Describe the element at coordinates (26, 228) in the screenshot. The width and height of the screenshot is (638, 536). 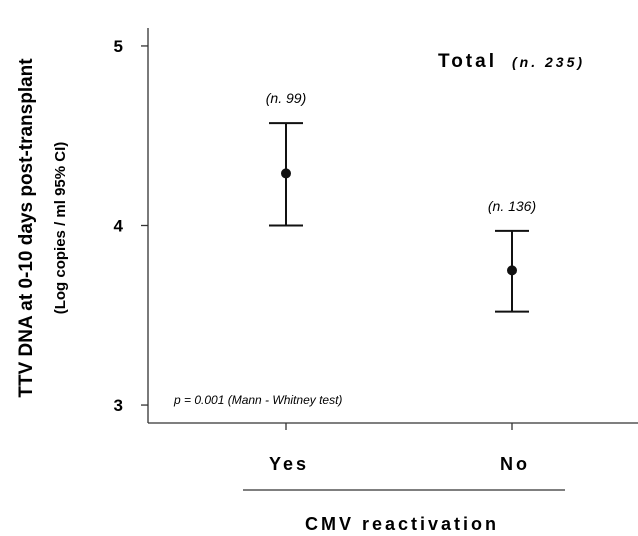
I see `y-axis-label: TTV DNA at 0-10 days post-transplant` at that location.